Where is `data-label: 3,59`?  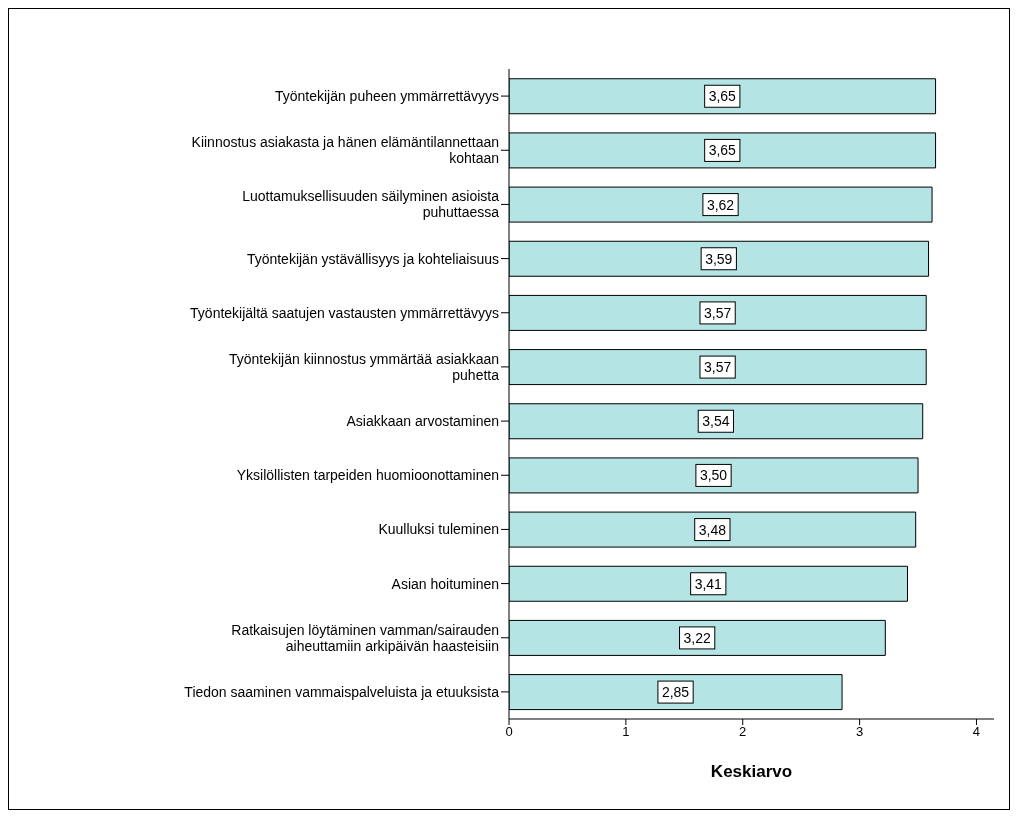
data-label: 3,59 is located at coordinates (719, 258).